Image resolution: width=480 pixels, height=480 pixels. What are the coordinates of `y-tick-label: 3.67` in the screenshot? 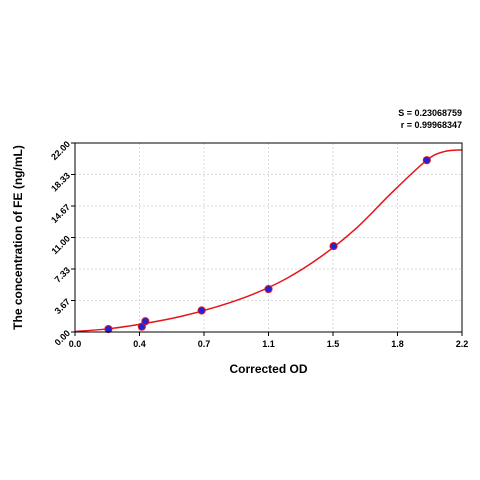 It's located at (62, 306).